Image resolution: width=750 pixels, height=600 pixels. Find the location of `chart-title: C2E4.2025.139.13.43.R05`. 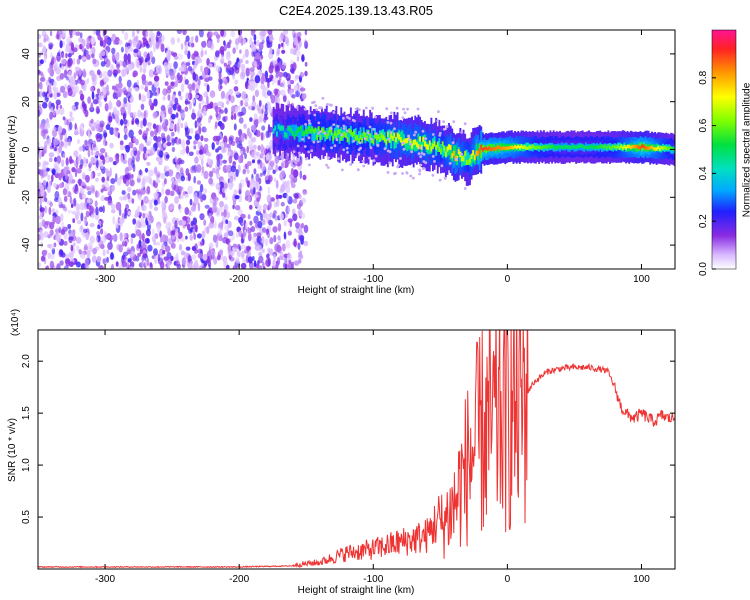

chart-title: C2E4.2025.139.13.43.R05 is located at coordinates (356, 10).